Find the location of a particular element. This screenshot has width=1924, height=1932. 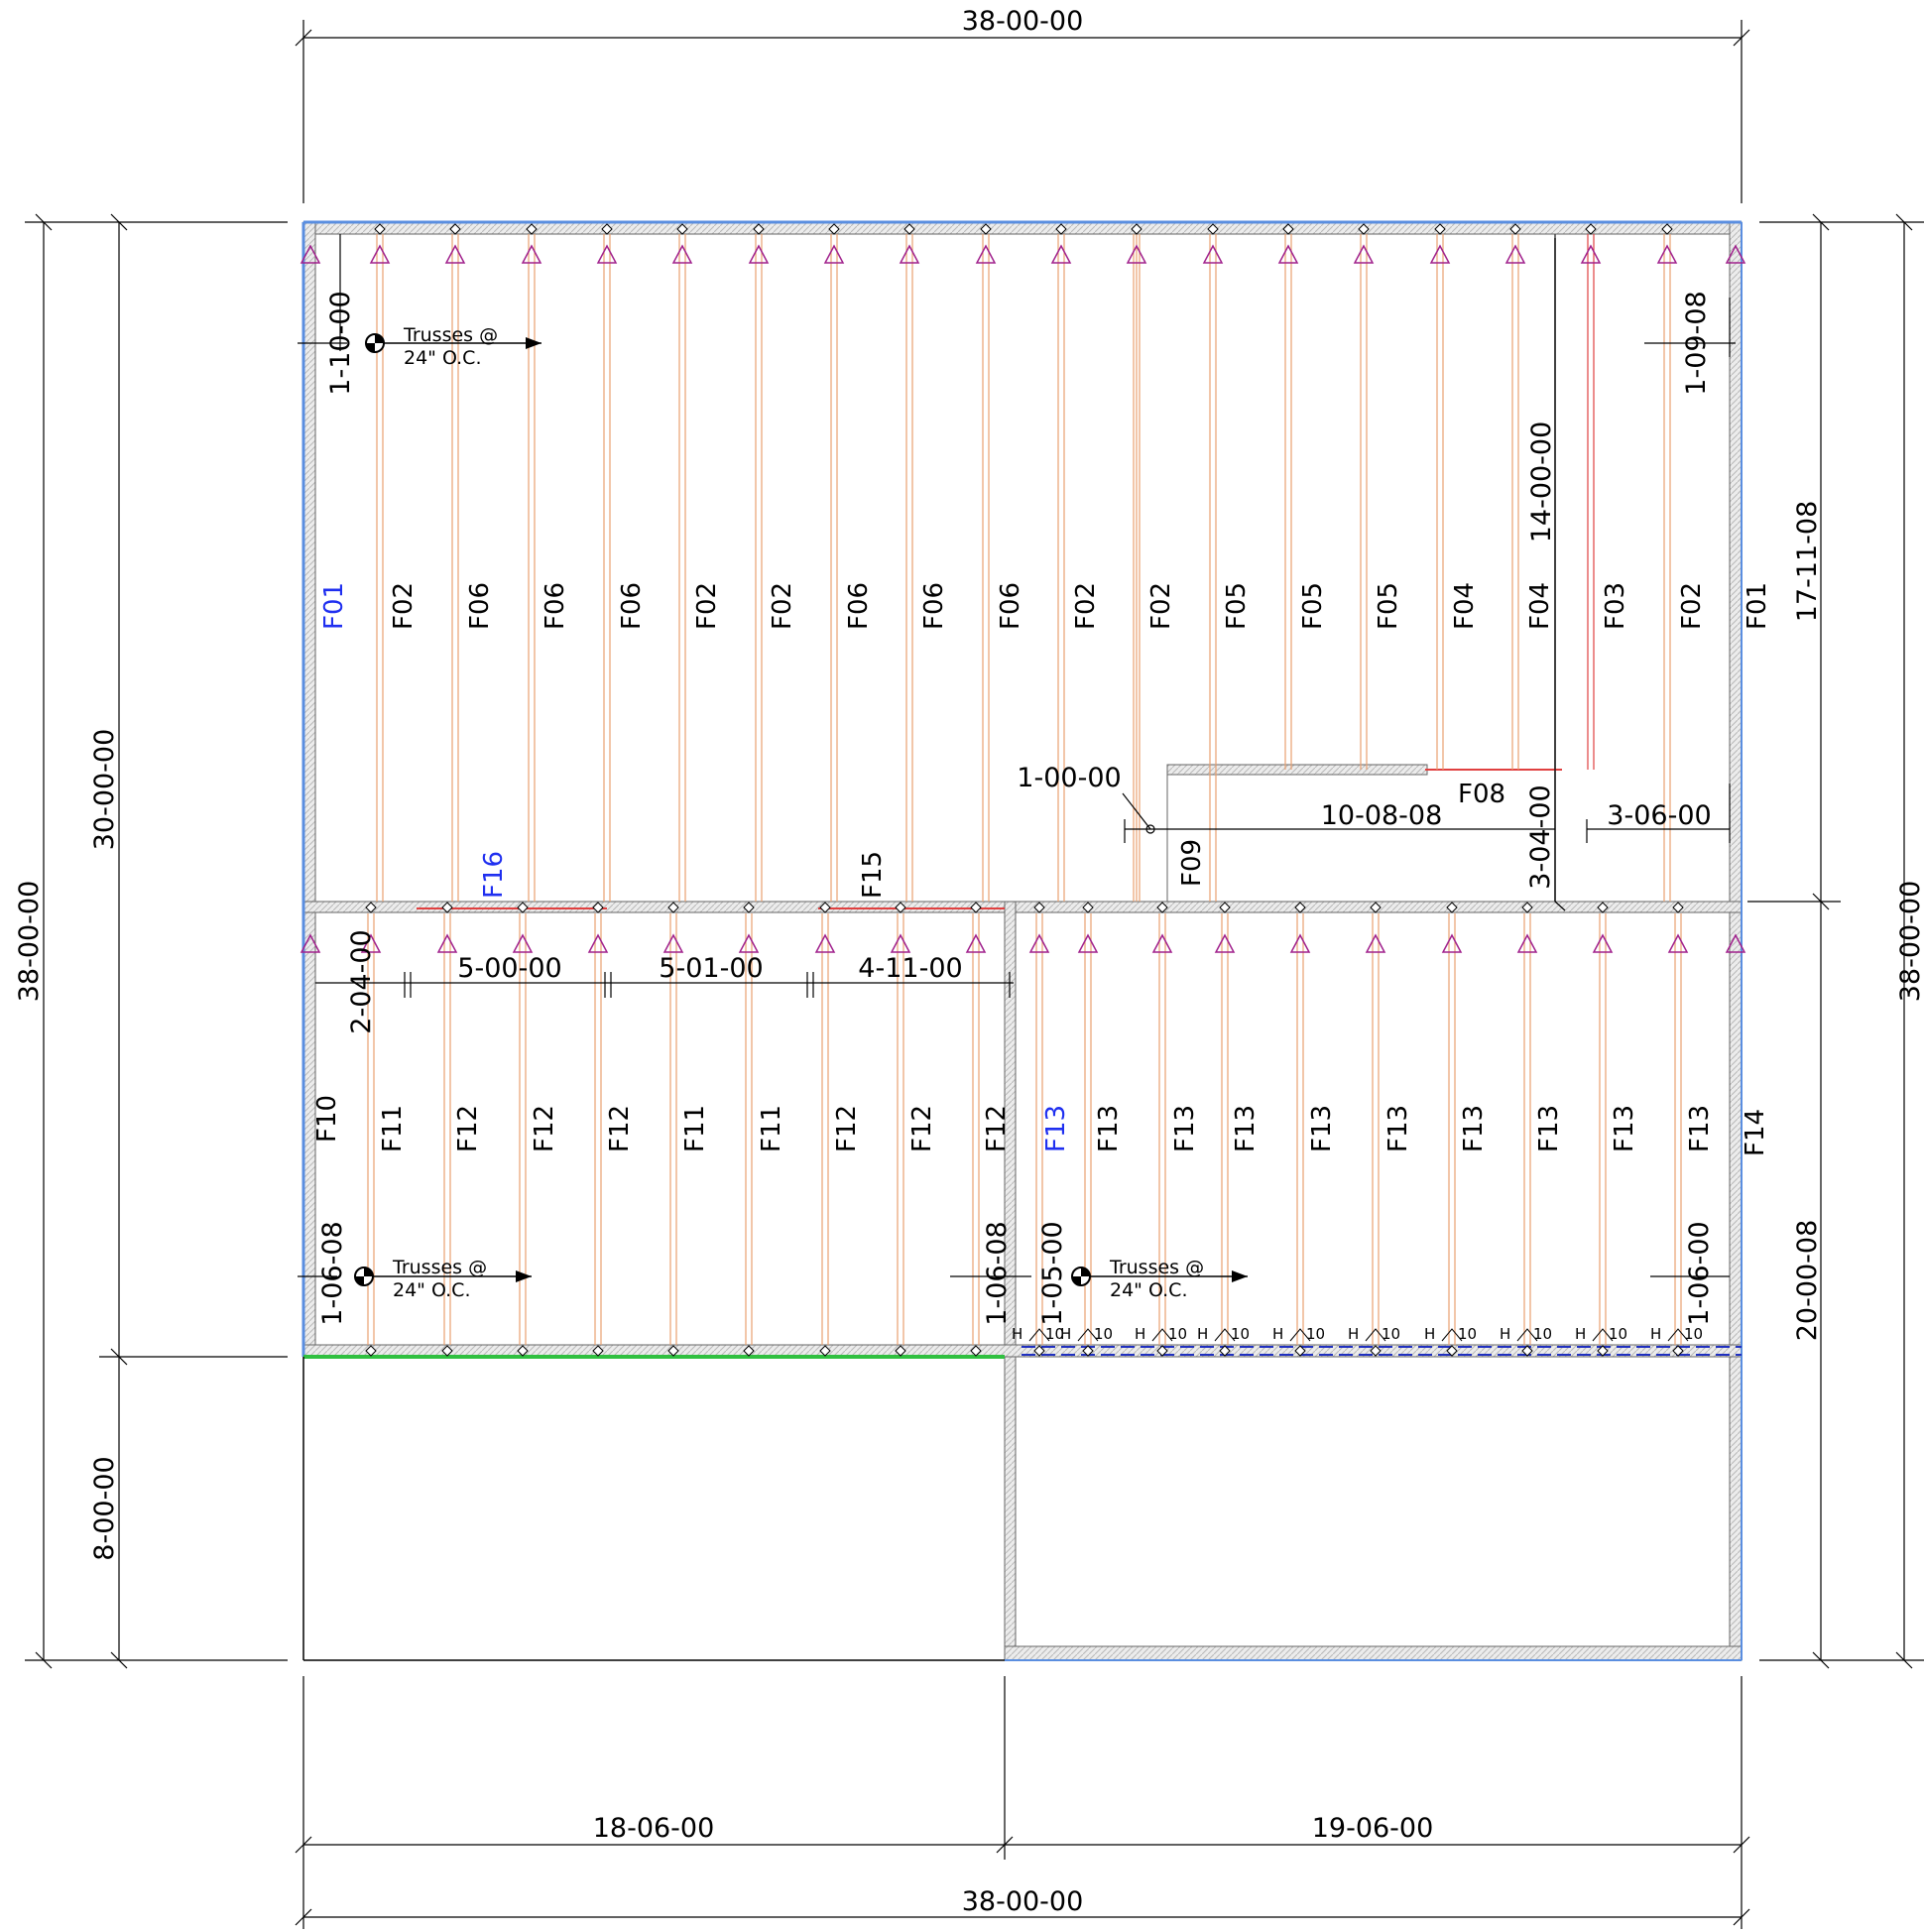

wall-right is located at coordinates (1736, 941).